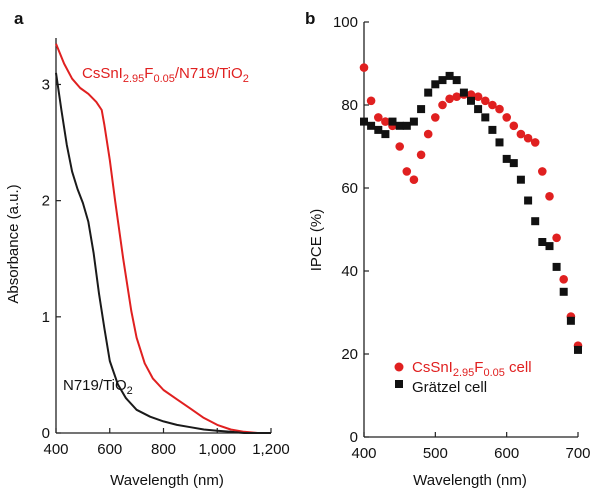 This screenshot has width=595, height=496. I want to click on y-tick-label: 1, so click(46, 317).